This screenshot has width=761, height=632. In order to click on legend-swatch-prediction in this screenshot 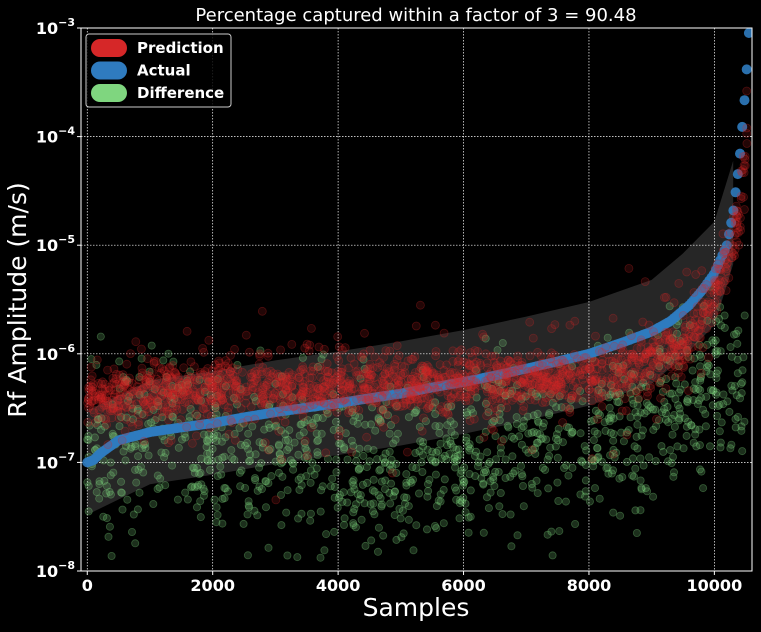, I will do `click(109, 48)`.